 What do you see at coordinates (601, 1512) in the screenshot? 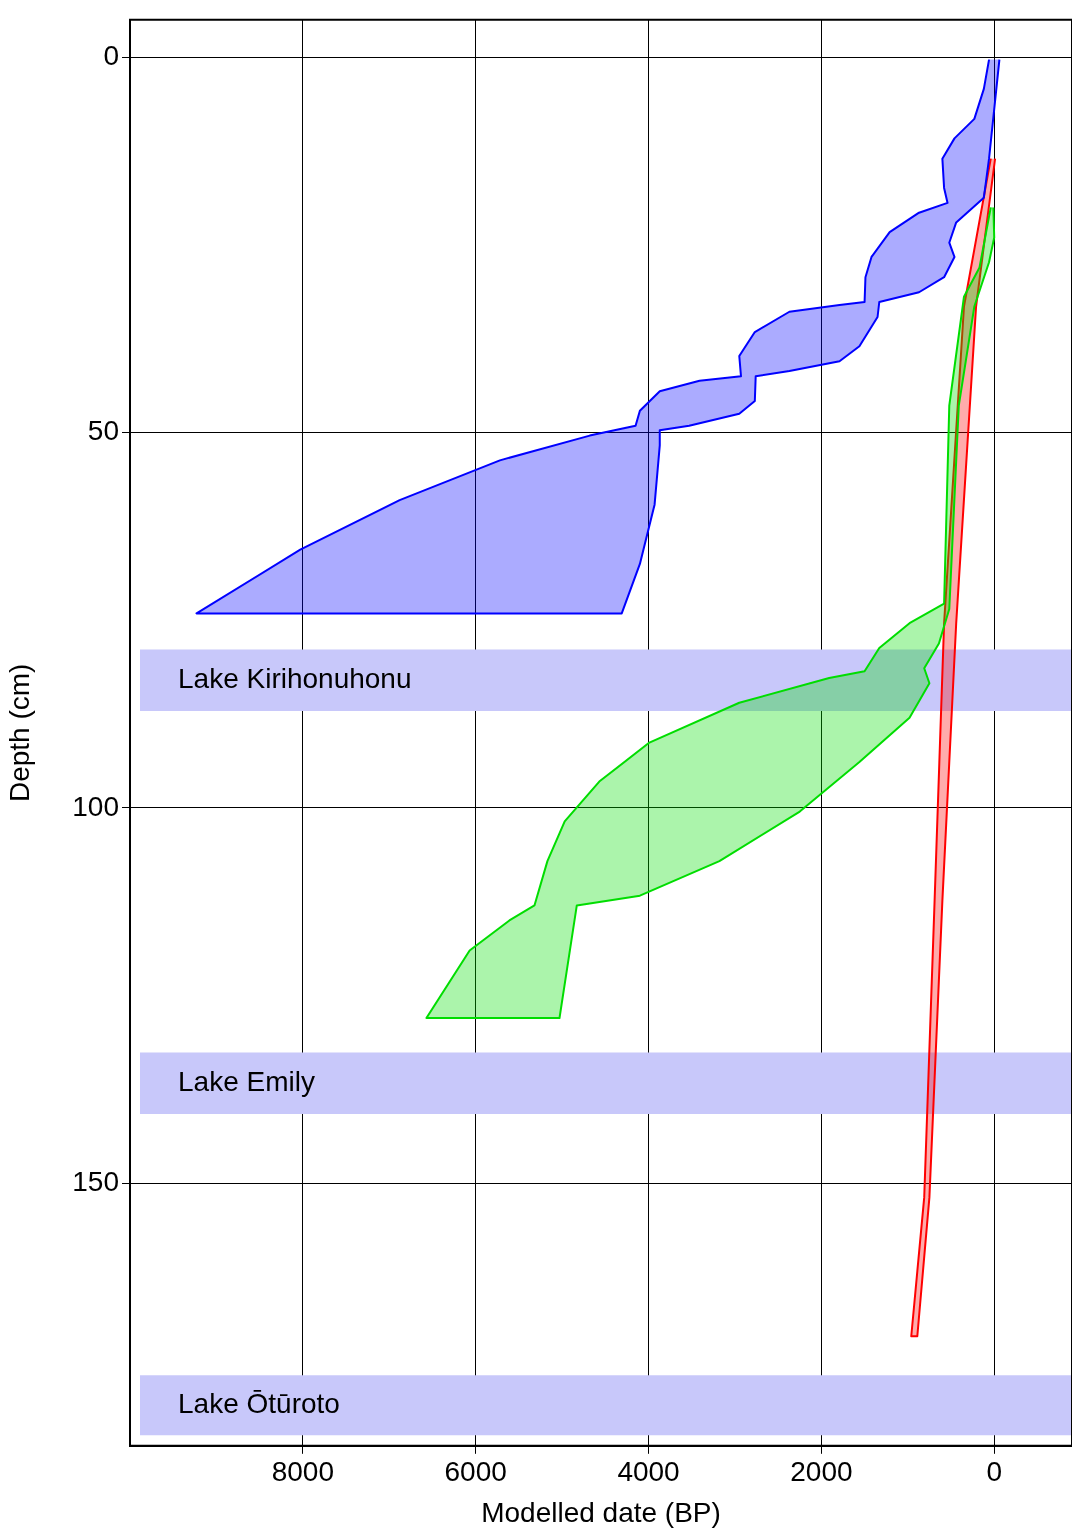
I see `x-axis-title: Modelled date (BP)` at bounding box center [601, 1512].